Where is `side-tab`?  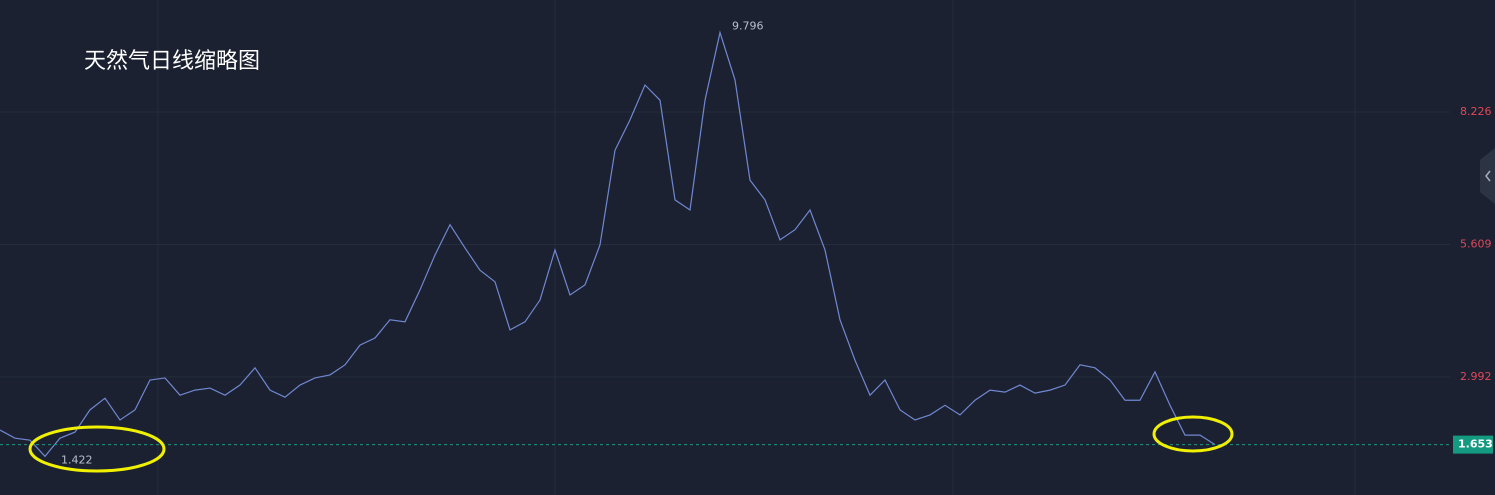 side-tab is located at coordinates (1487, 176).